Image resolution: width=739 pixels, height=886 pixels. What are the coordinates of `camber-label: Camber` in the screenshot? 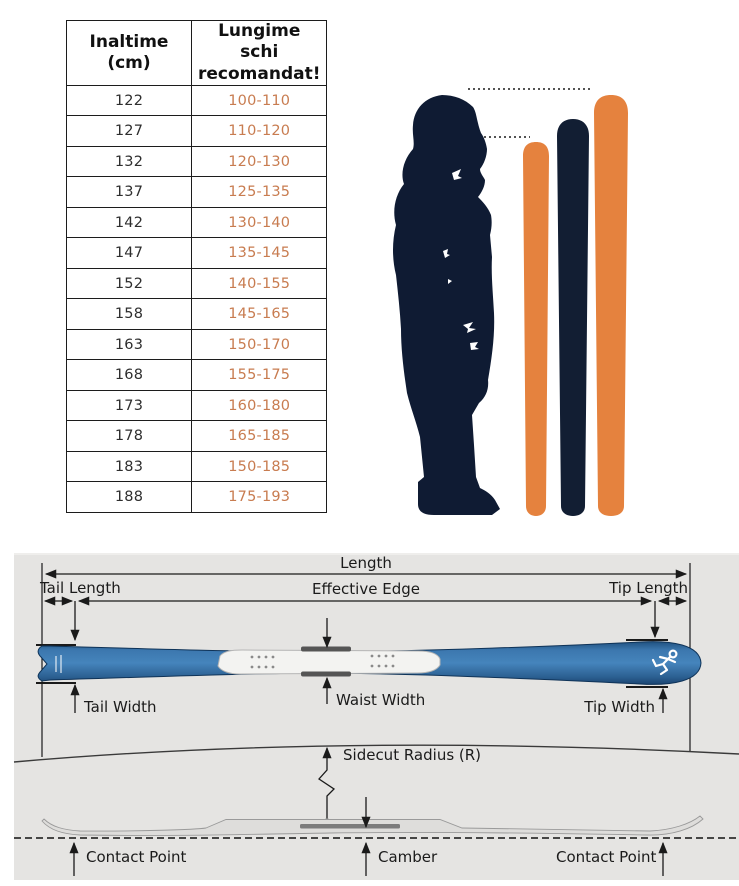 It's located at (408, 857).